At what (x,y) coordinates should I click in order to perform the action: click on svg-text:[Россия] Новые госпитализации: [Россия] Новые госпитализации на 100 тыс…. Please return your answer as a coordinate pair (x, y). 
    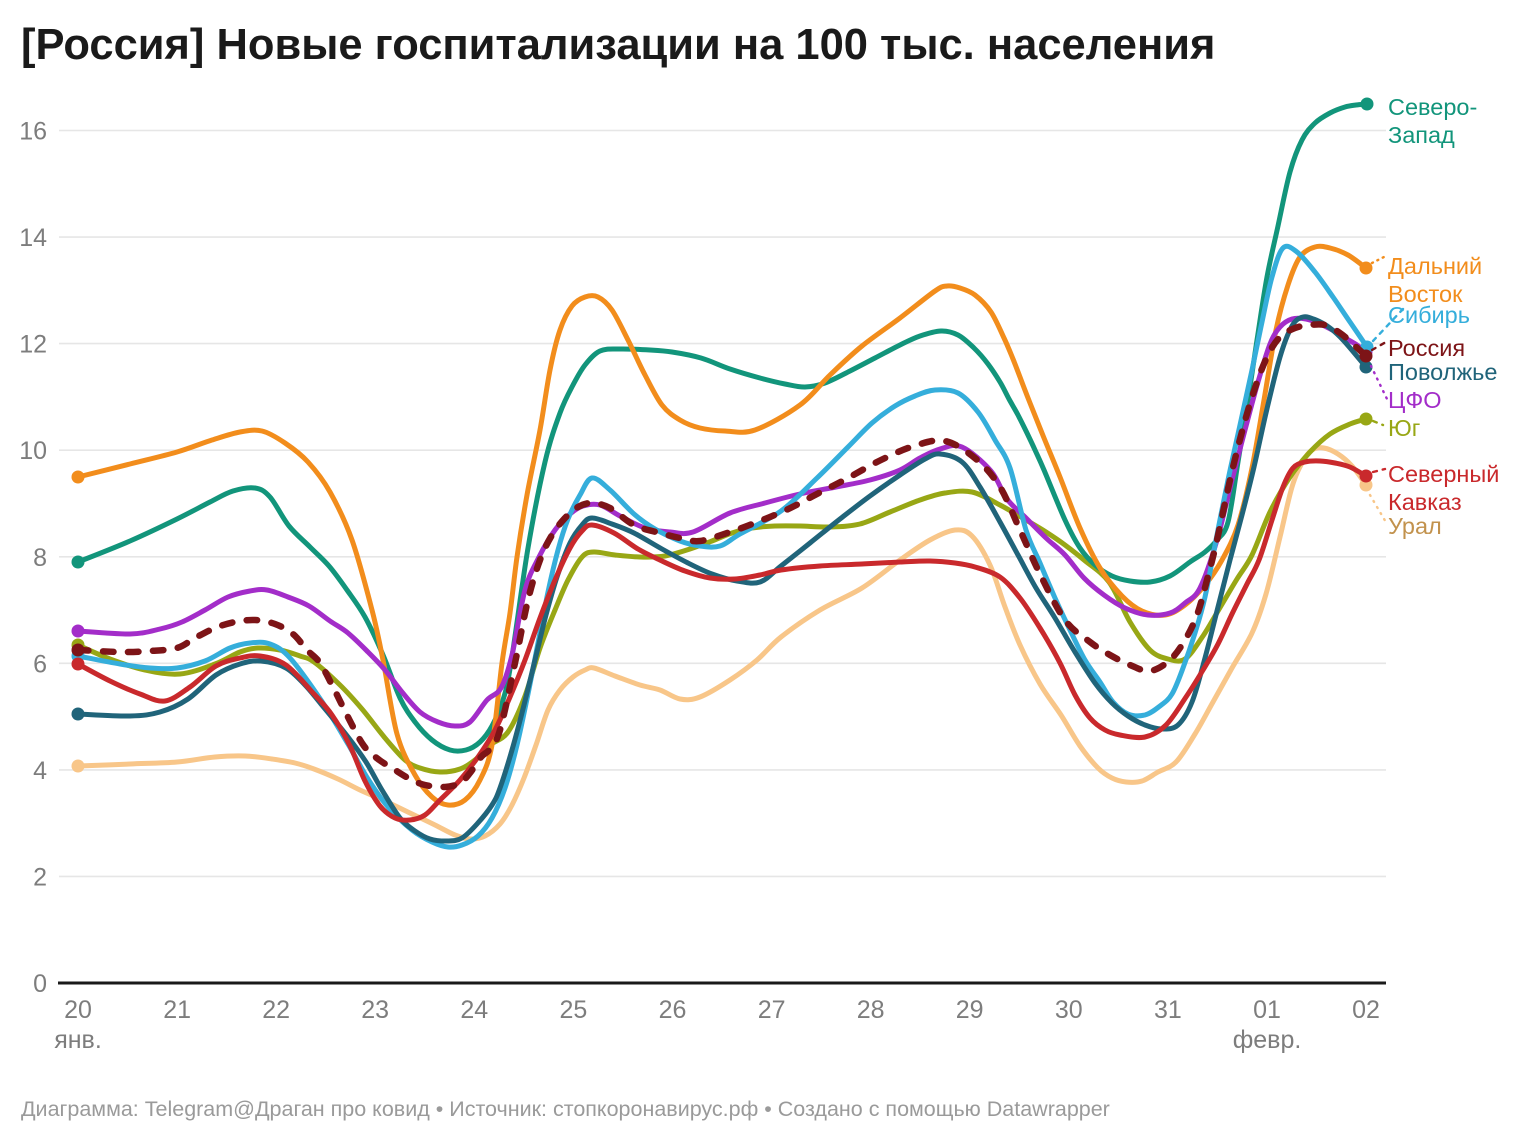
    Looking at the image, I should click on (618, 45).